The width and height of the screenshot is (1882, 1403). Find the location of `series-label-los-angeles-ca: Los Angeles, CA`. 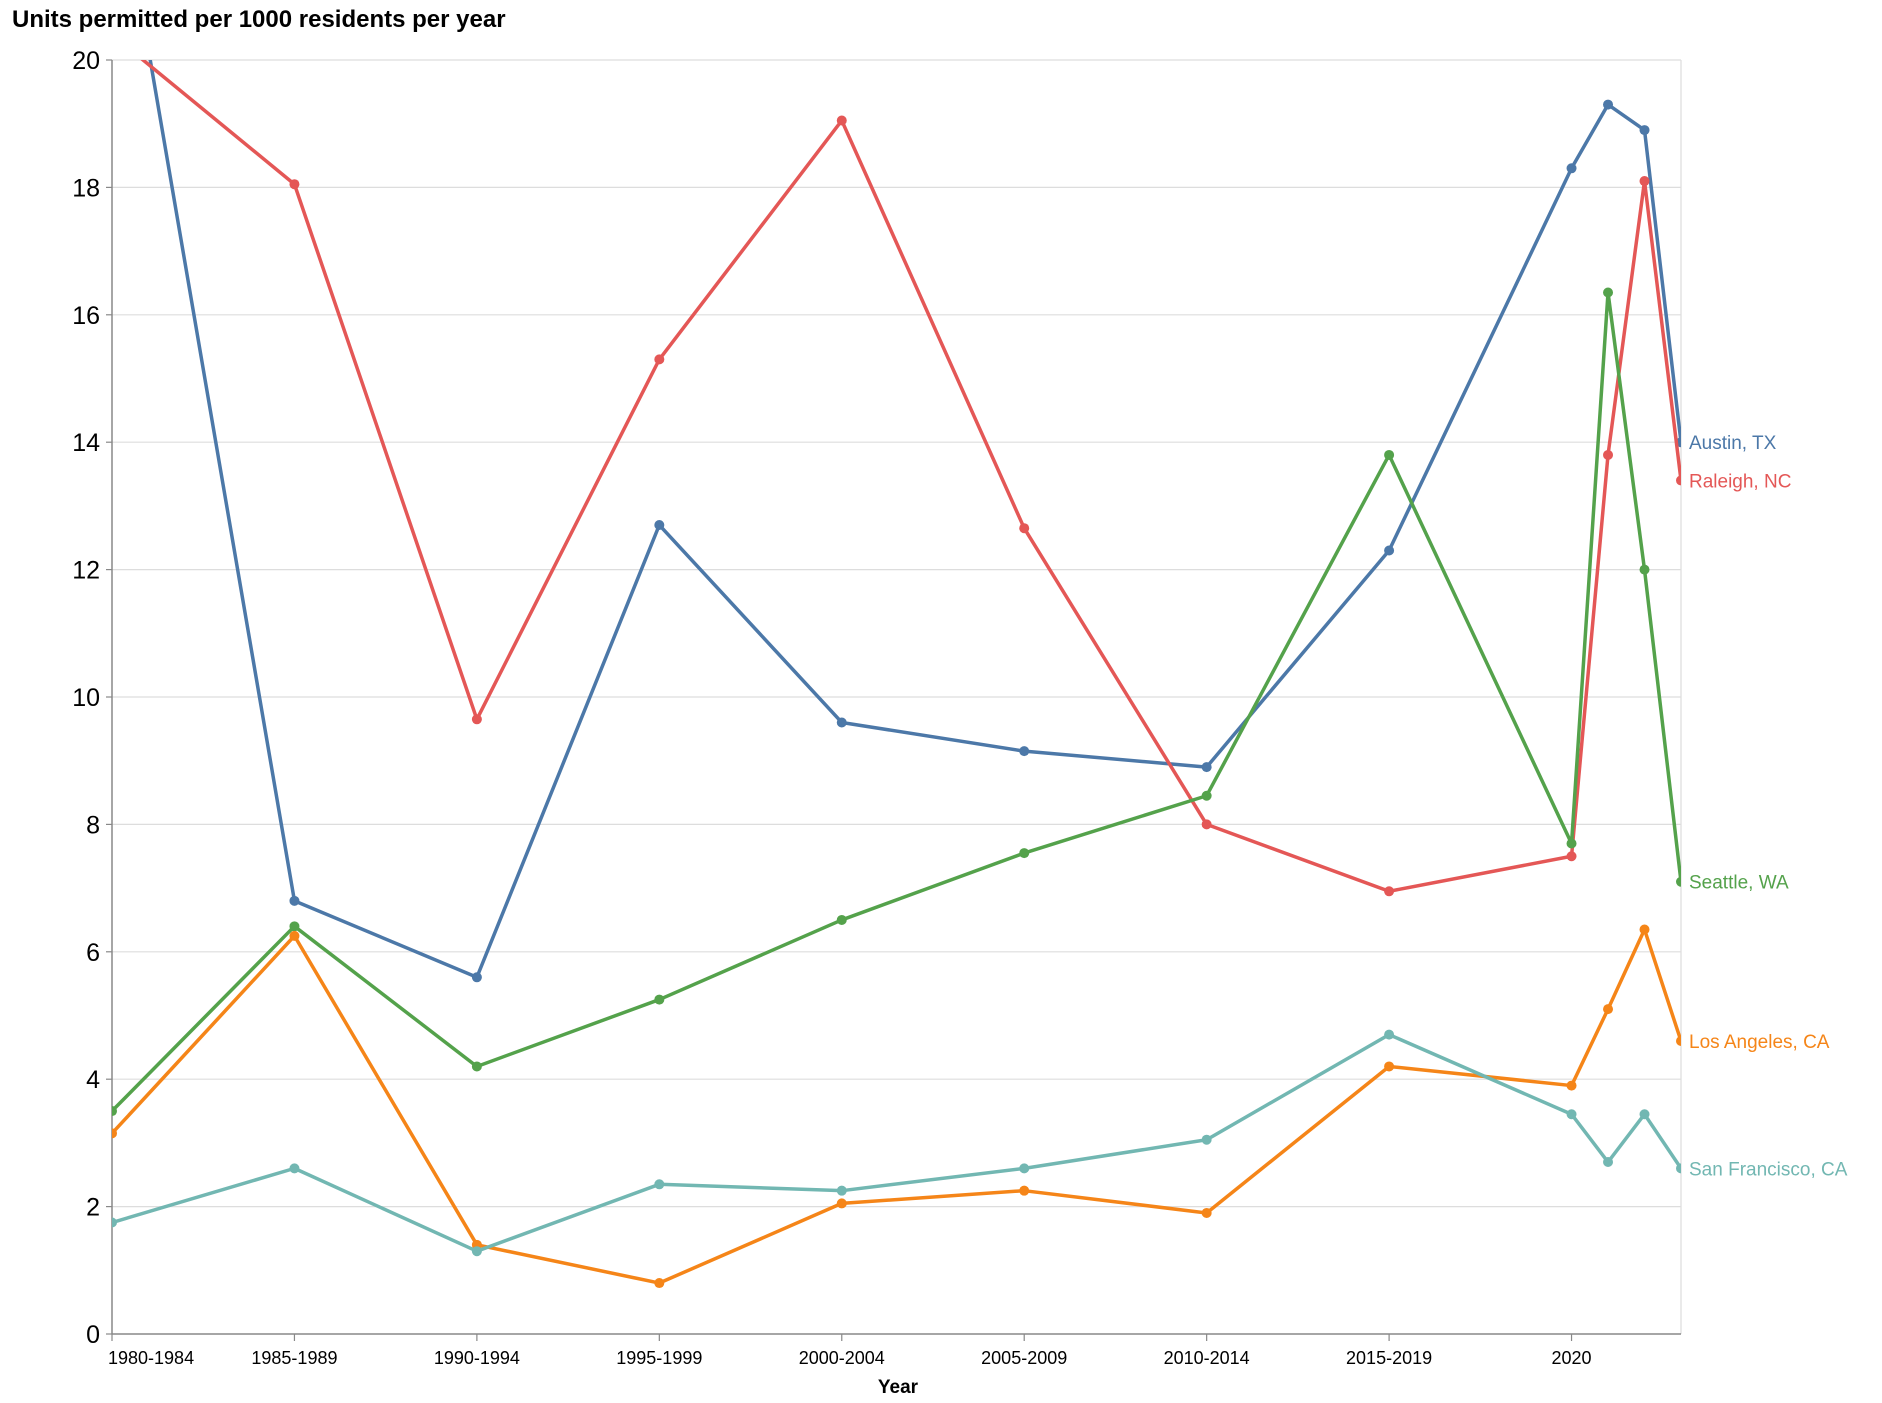

series-label-los-angeles-ca: Los Angeles, CA is located at coordinates (1759, 1042).